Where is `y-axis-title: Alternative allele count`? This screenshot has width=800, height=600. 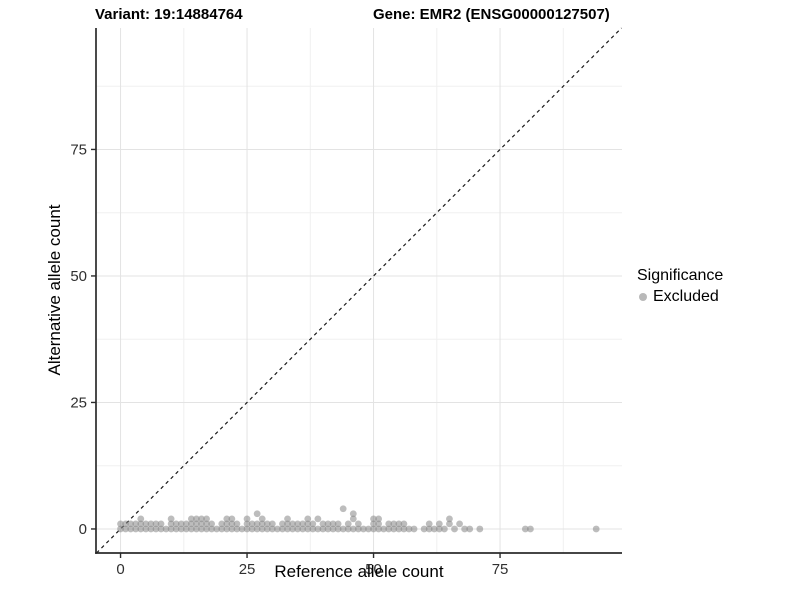 y-axis-title: Alternative allele count is located at coordinates (54, 290).